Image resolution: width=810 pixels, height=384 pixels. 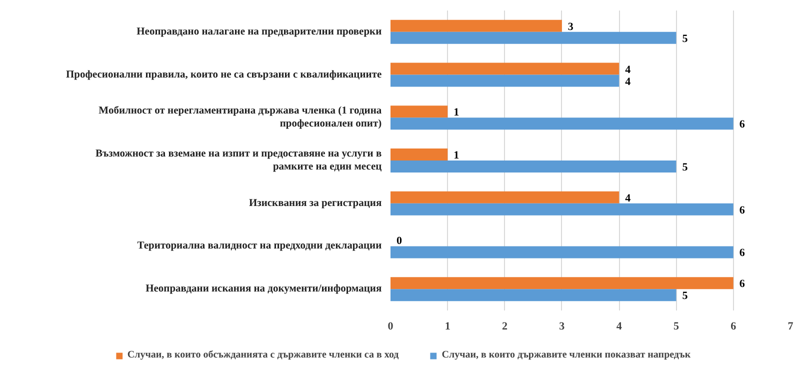 I want to click on x-tick-label: 7, so click(x=791, y=326).